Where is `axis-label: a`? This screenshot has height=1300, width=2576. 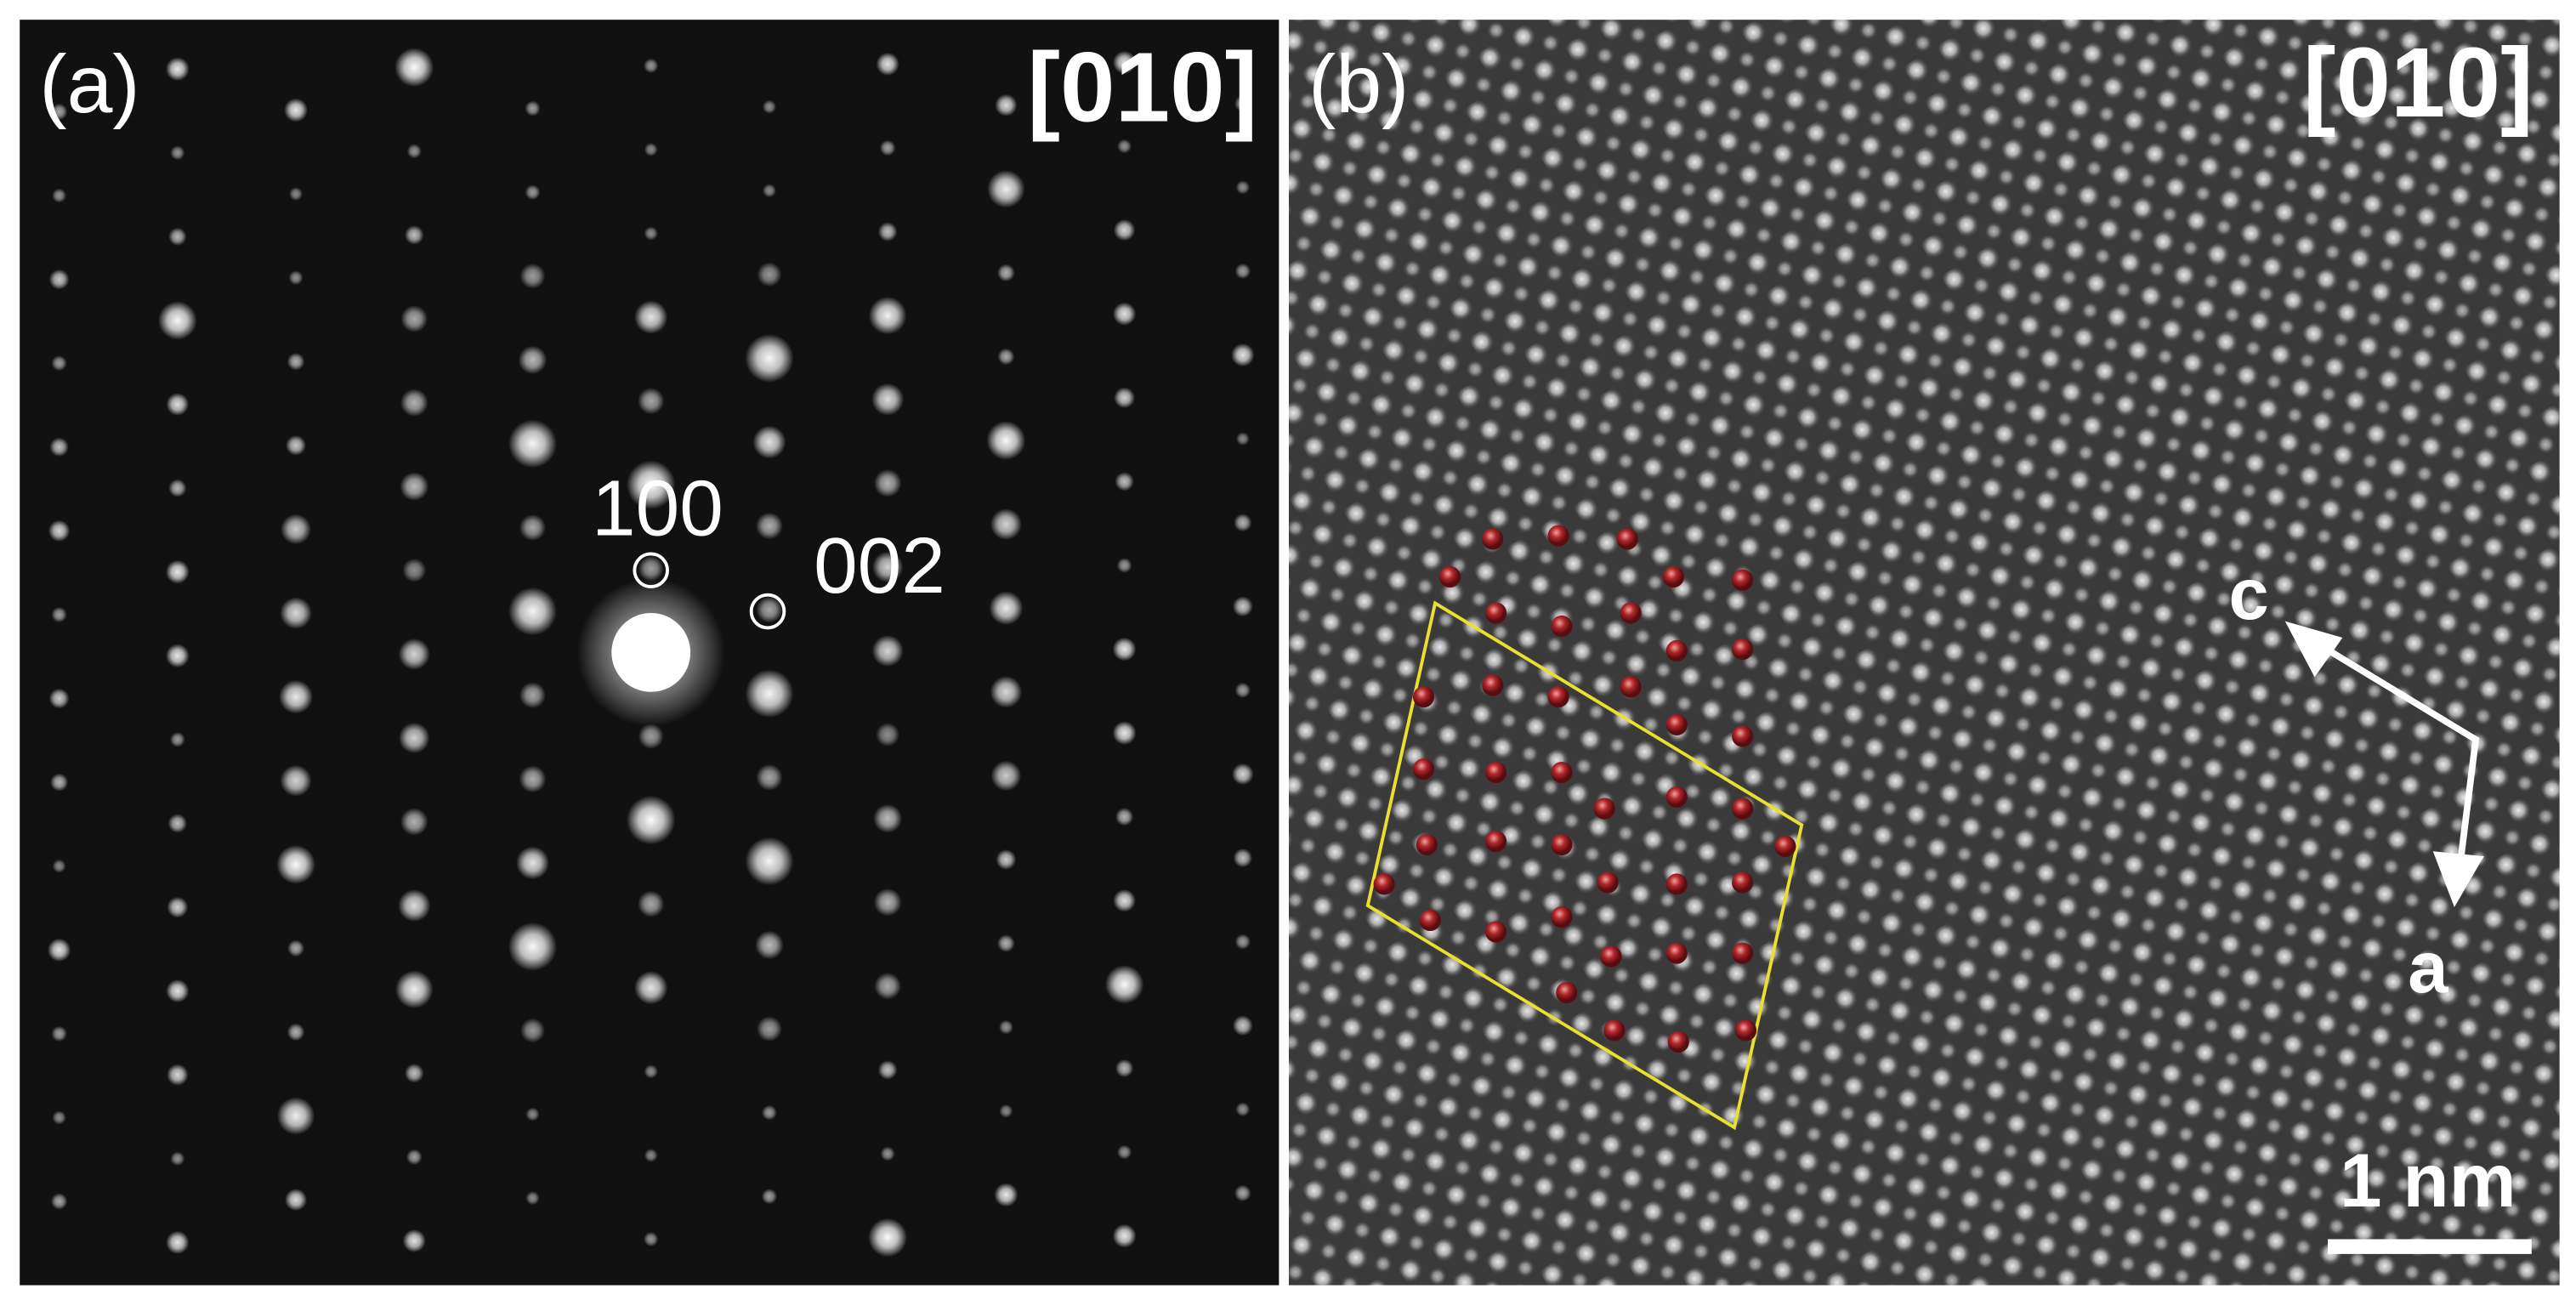
axis-label: a is located at coordinates (2428, 968).